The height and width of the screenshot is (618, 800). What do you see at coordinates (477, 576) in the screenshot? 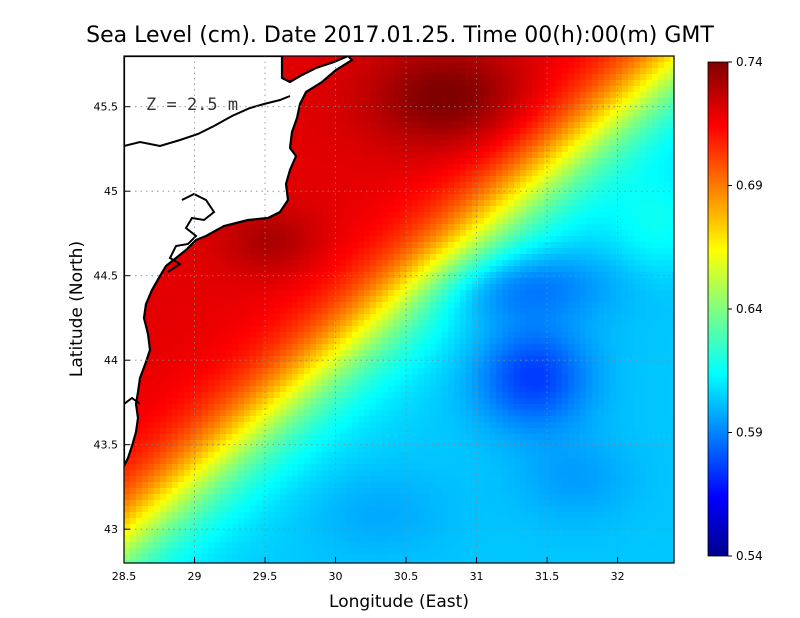
I see `x-tick-label: 31` at bounding box center [477, 576].